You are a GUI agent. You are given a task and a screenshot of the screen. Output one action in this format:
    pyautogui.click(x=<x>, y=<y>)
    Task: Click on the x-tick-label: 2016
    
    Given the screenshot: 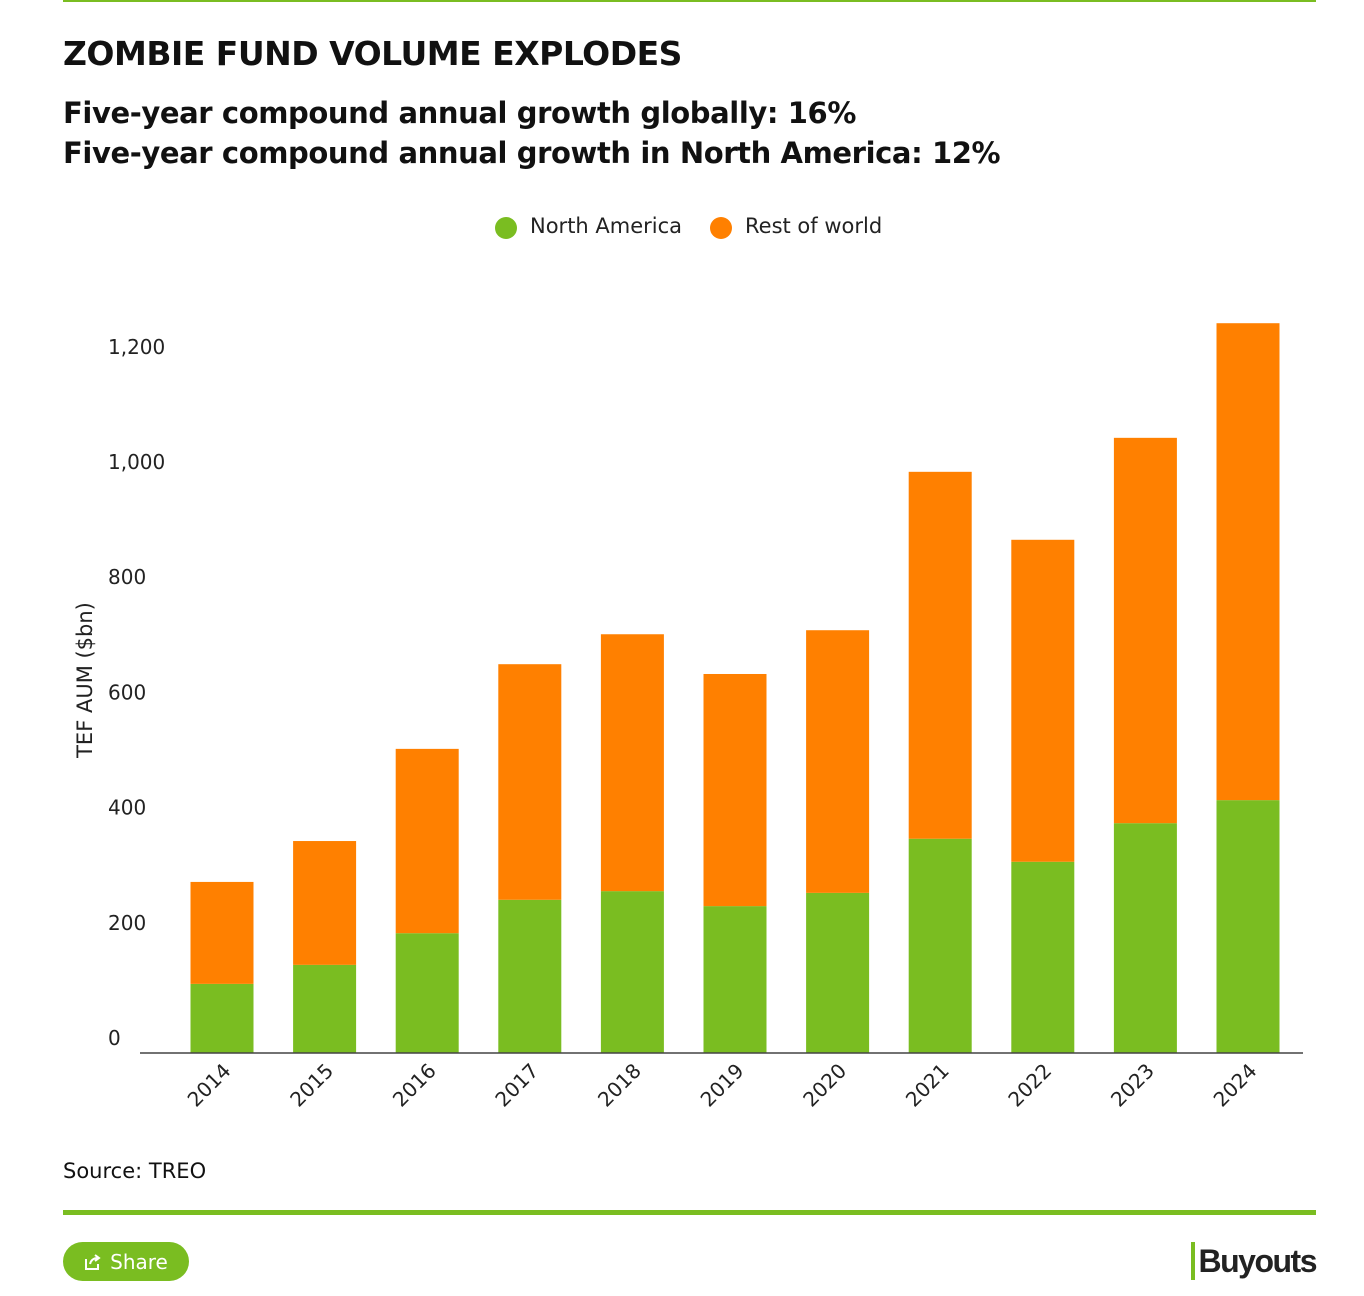 What is the action you would take?
    pyautogui.click(x=414, y=1085)
    